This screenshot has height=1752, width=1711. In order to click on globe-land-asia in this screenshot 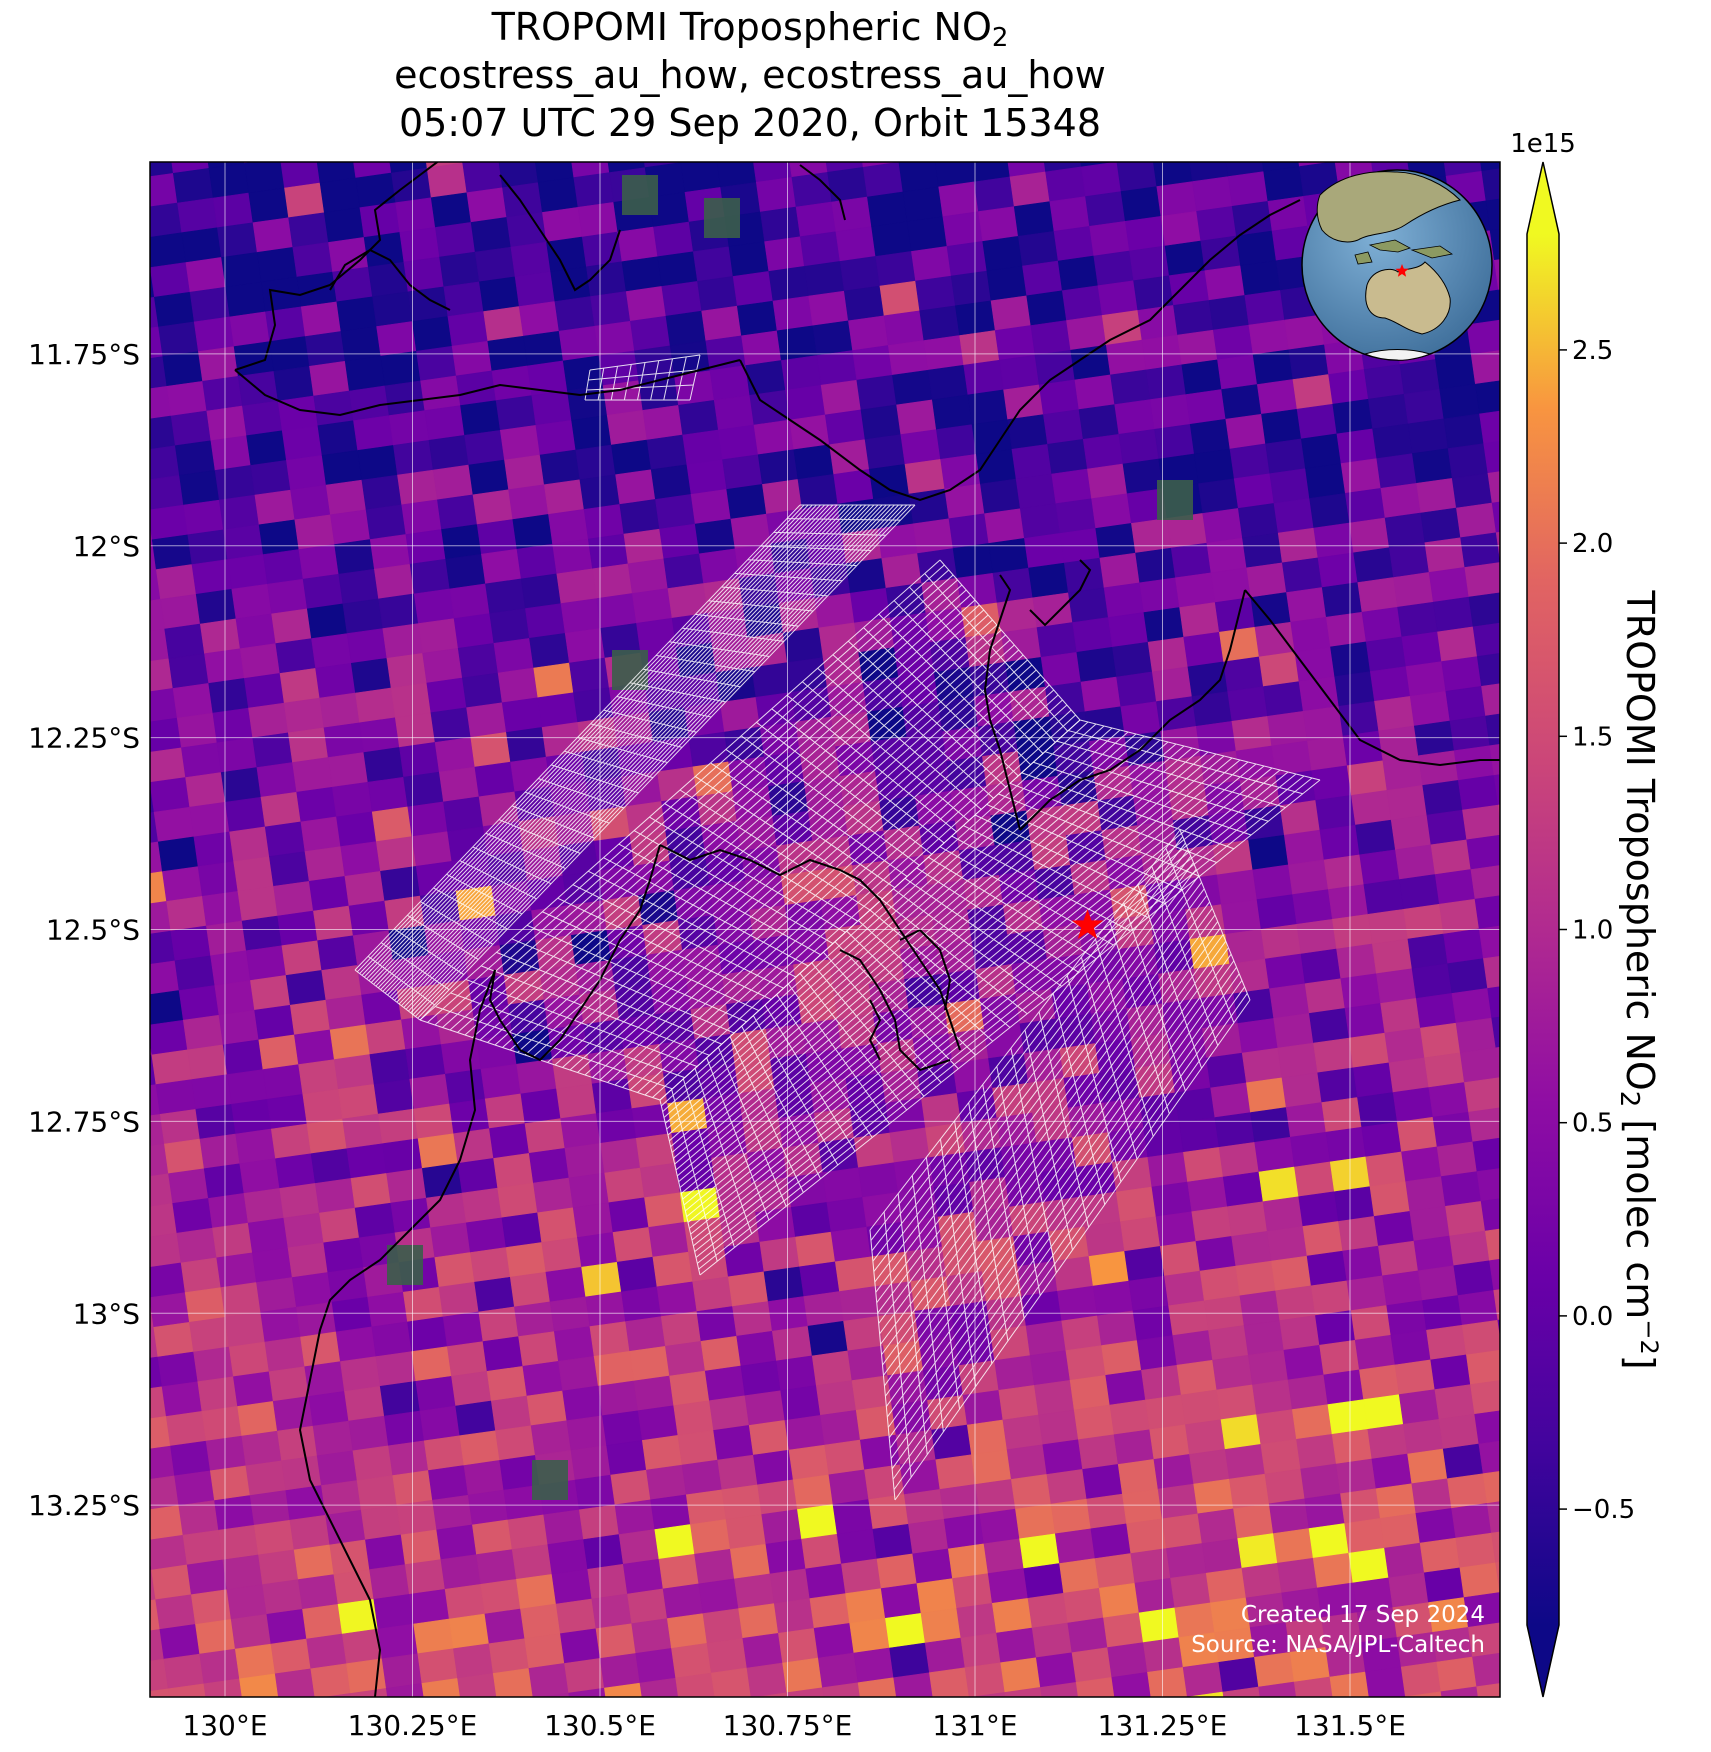, I will do `click(1388, 207)`.